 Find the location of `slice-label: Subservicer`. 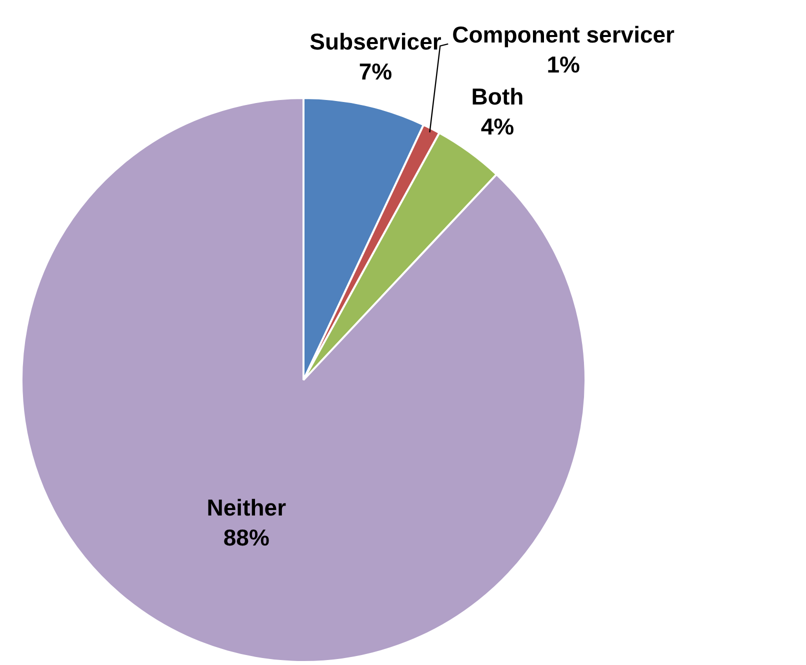

slice-label: Subservicer is located at coordinates (376, 41).